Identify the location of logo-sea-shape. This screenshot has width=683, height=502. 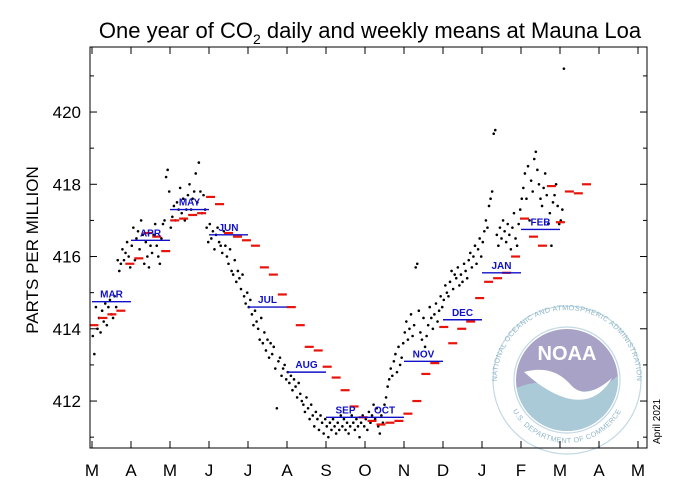
(567, 401).